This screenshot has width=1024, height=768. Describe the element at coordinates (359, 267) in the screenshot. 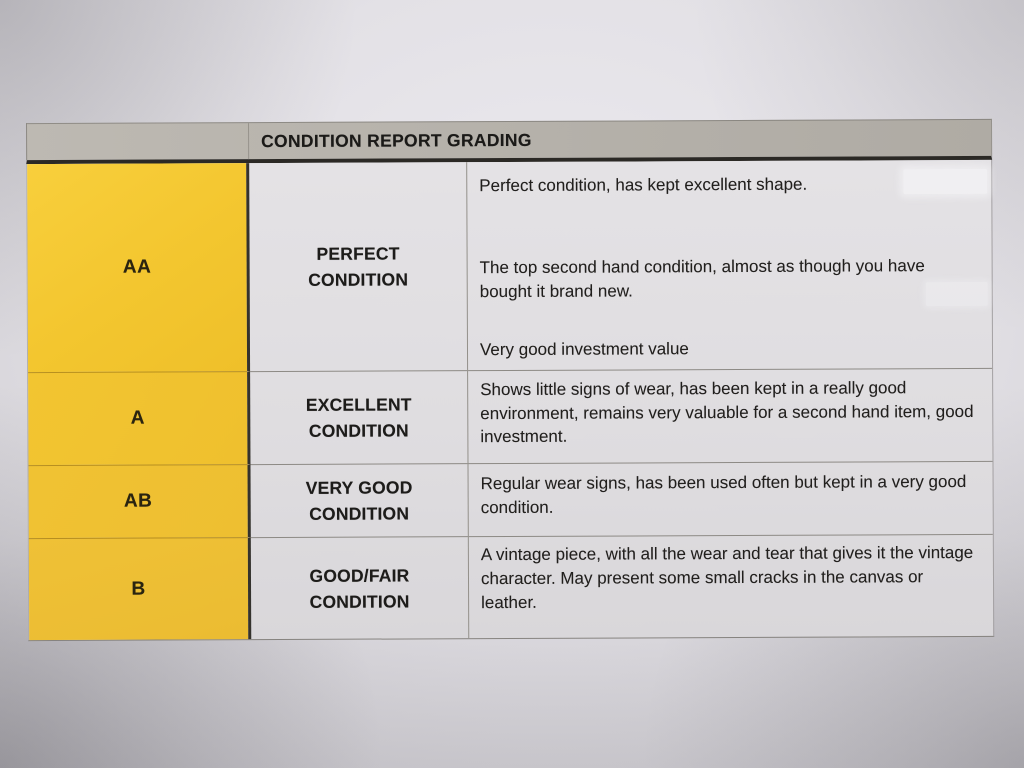

I see `condition-label-perfect: PERFECT CONDITION` at that location.